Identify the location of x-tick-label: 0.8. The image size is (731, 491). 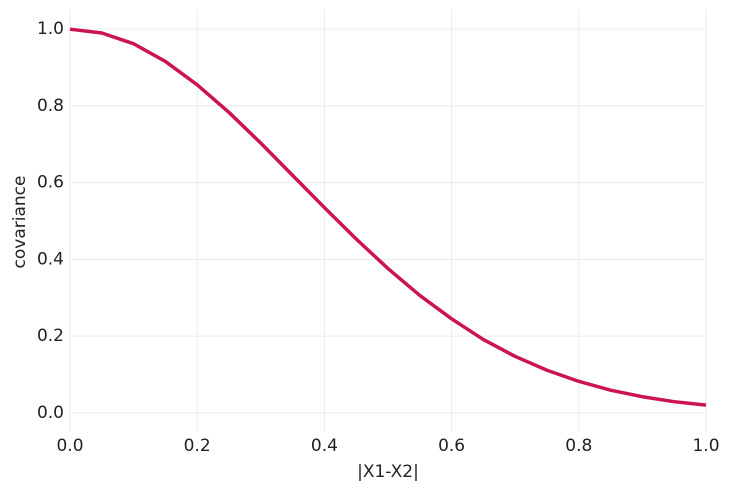
(578, 446).